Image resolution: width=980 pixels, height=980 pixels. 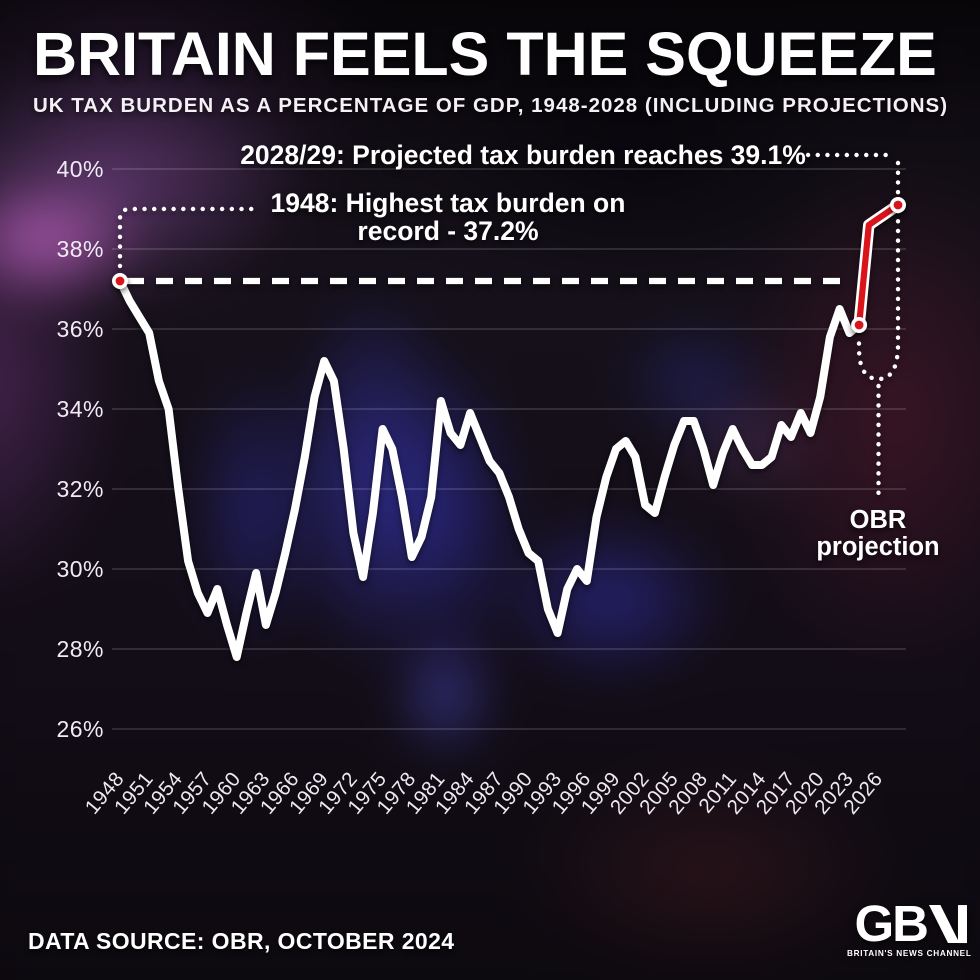 What do you see at coordinates (80, 729) in the screenshot?
I see `y-tick-label: 26%` at bounding box center [80, 729].